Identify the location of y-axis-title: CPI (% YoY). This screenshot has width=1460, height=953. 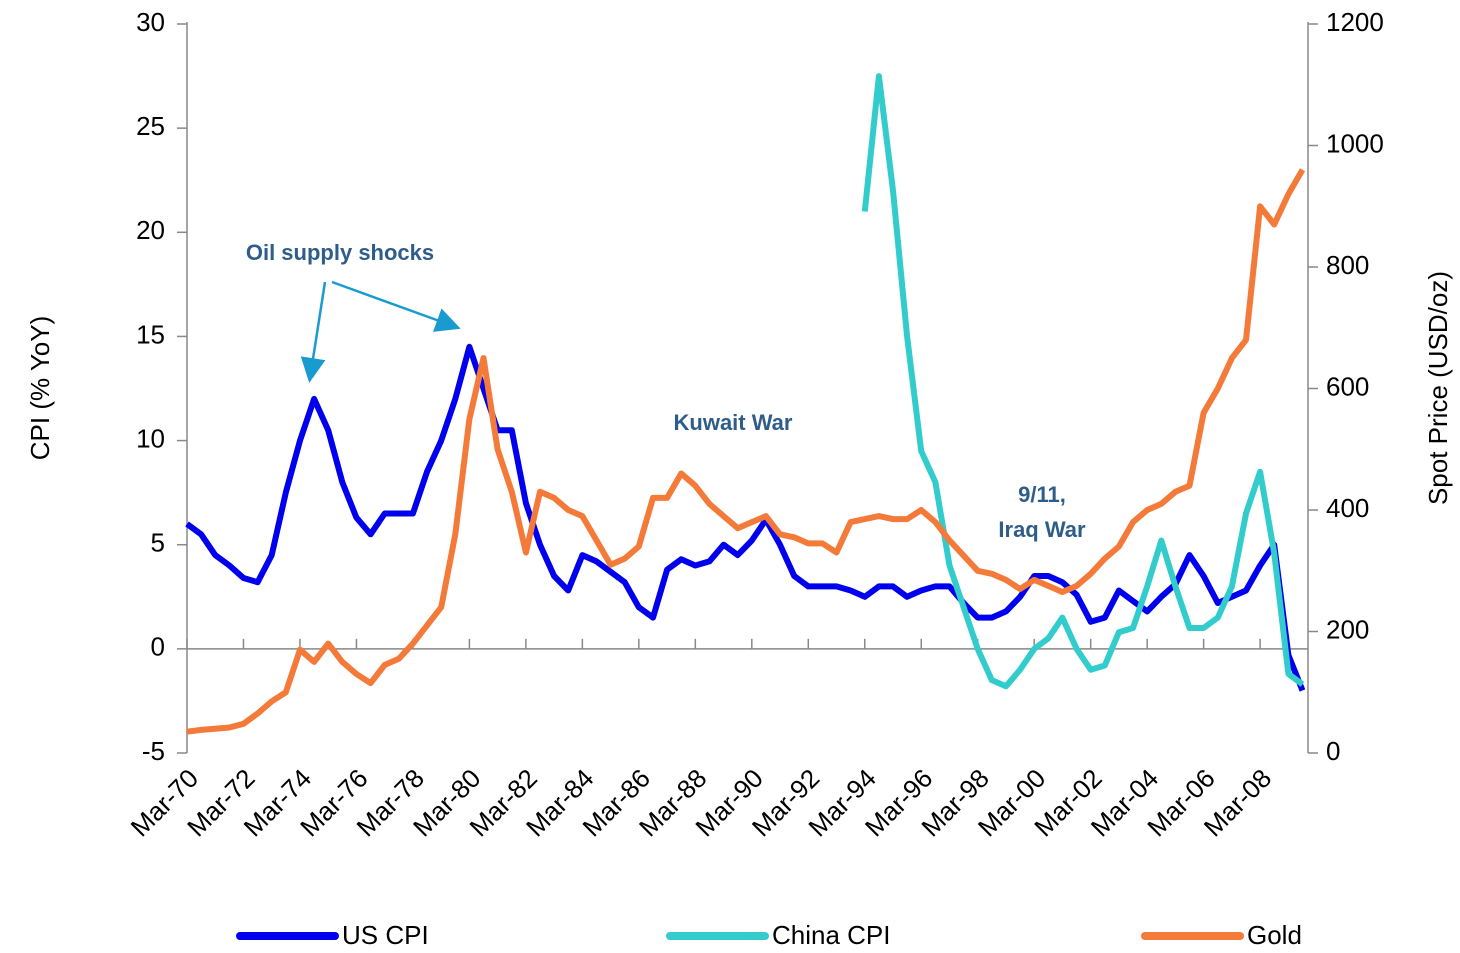
(40, 388).